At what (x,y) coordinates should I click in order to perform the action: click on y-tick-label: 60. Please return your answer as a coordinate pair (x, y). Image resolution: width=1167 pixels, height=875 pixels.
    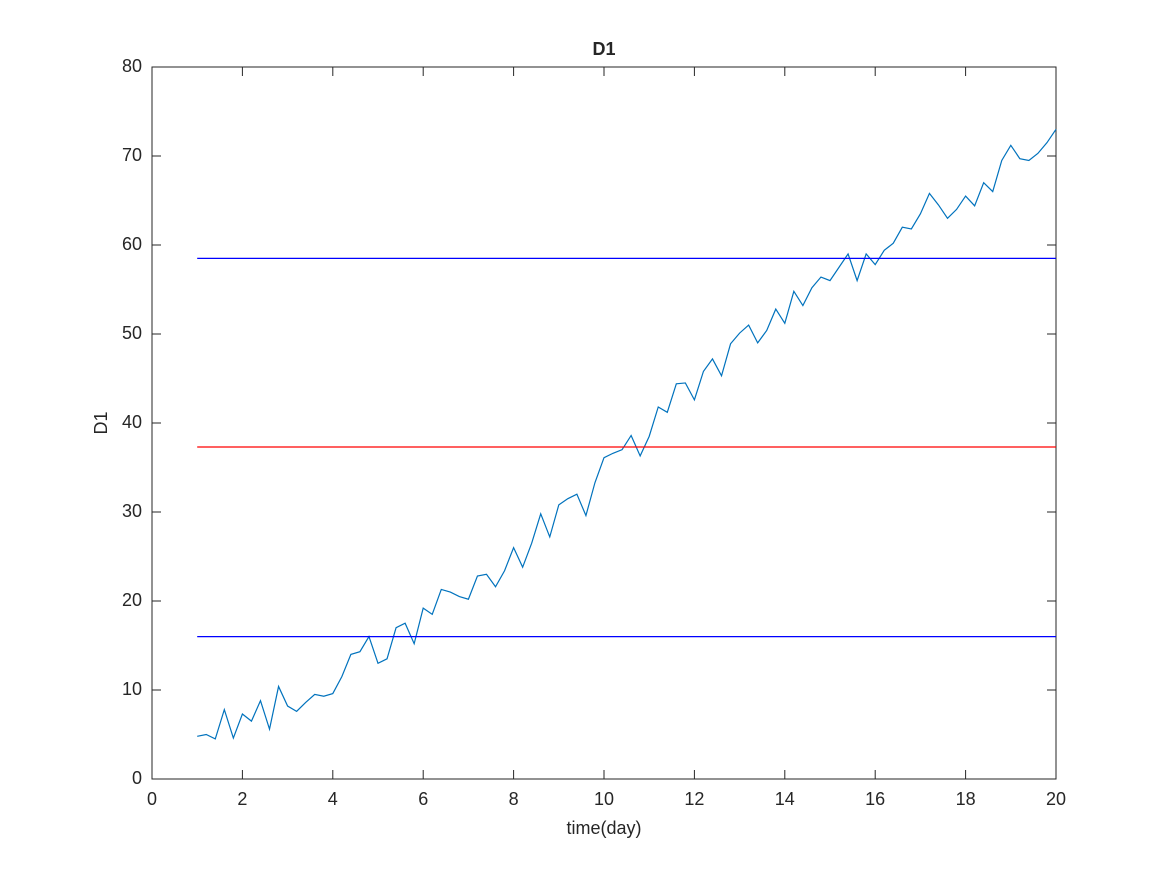
    Looking at the image, I should click on (132, 244).